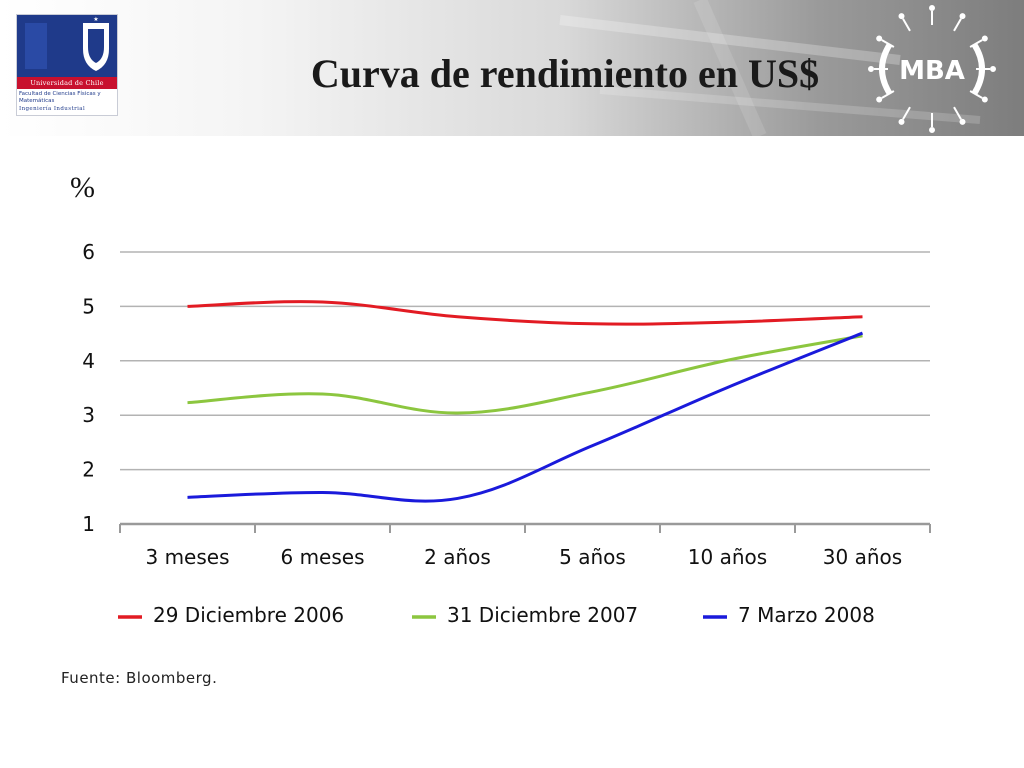 This screenshot has height=768, width=1024. I want to click on banner-background-streaks, so click(770, 68).